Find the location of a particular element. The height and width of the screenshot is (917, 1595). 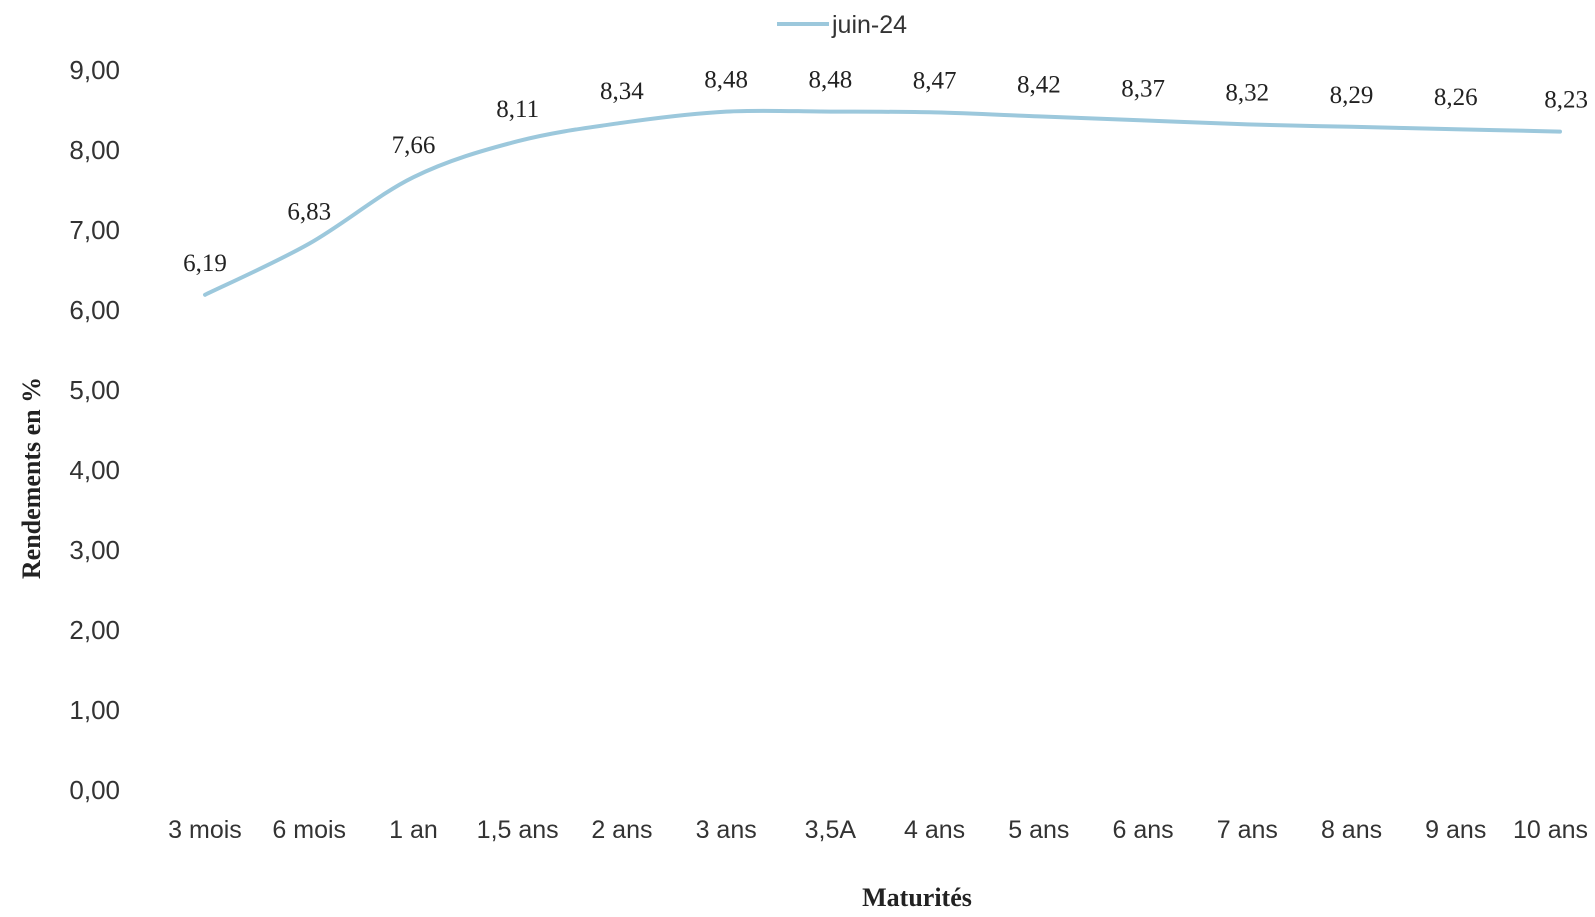

data-label: 8,11 is located at coordinates (517, 109).